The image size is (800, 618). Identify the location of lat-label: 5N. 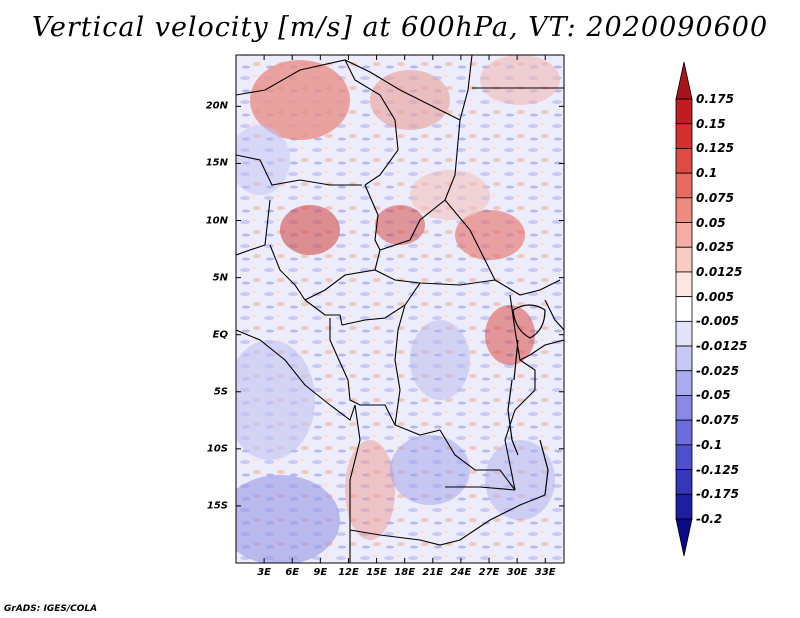
(220, 278).